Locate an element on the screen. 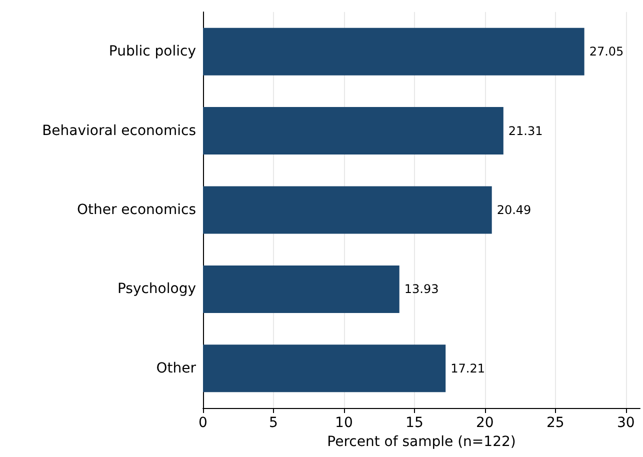  data-label: 17.21 is located at coordinates (467, 368).